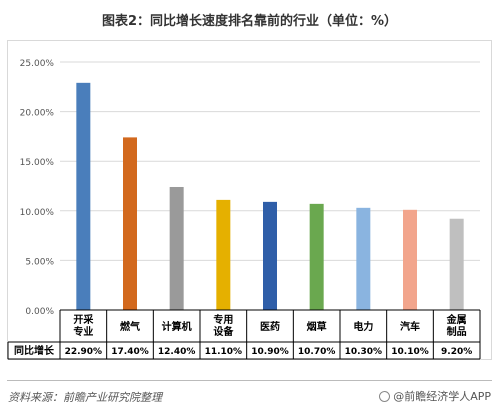 The height and width of the screenshot is (412, 499). Describe the element at coordinates (39, 312) in the screenshot. I see `y-tick-label: 0.00%` at that location.